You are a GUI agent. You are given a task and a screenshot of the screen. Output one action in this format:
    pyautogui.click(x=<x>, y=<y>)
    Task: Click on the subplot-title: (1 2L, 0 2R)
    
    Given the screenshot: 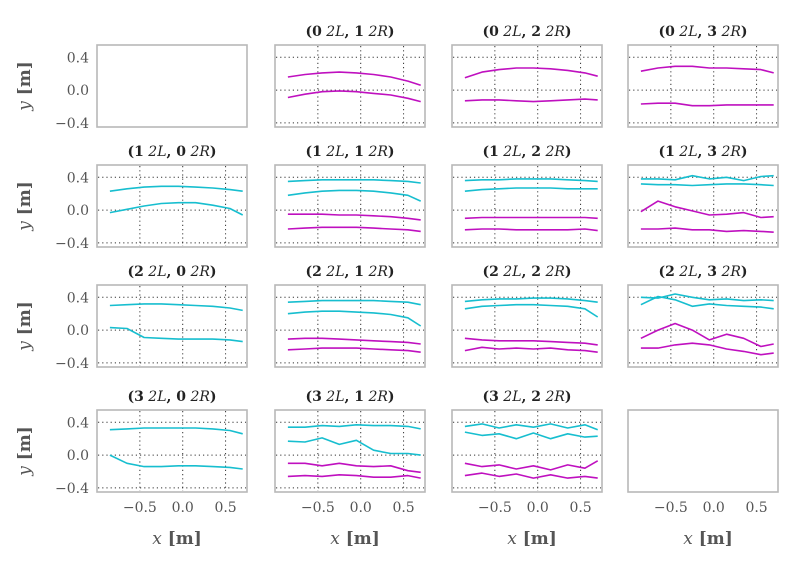 What is the action you would take?
    pyautogui.click(x=171, y=152)
    